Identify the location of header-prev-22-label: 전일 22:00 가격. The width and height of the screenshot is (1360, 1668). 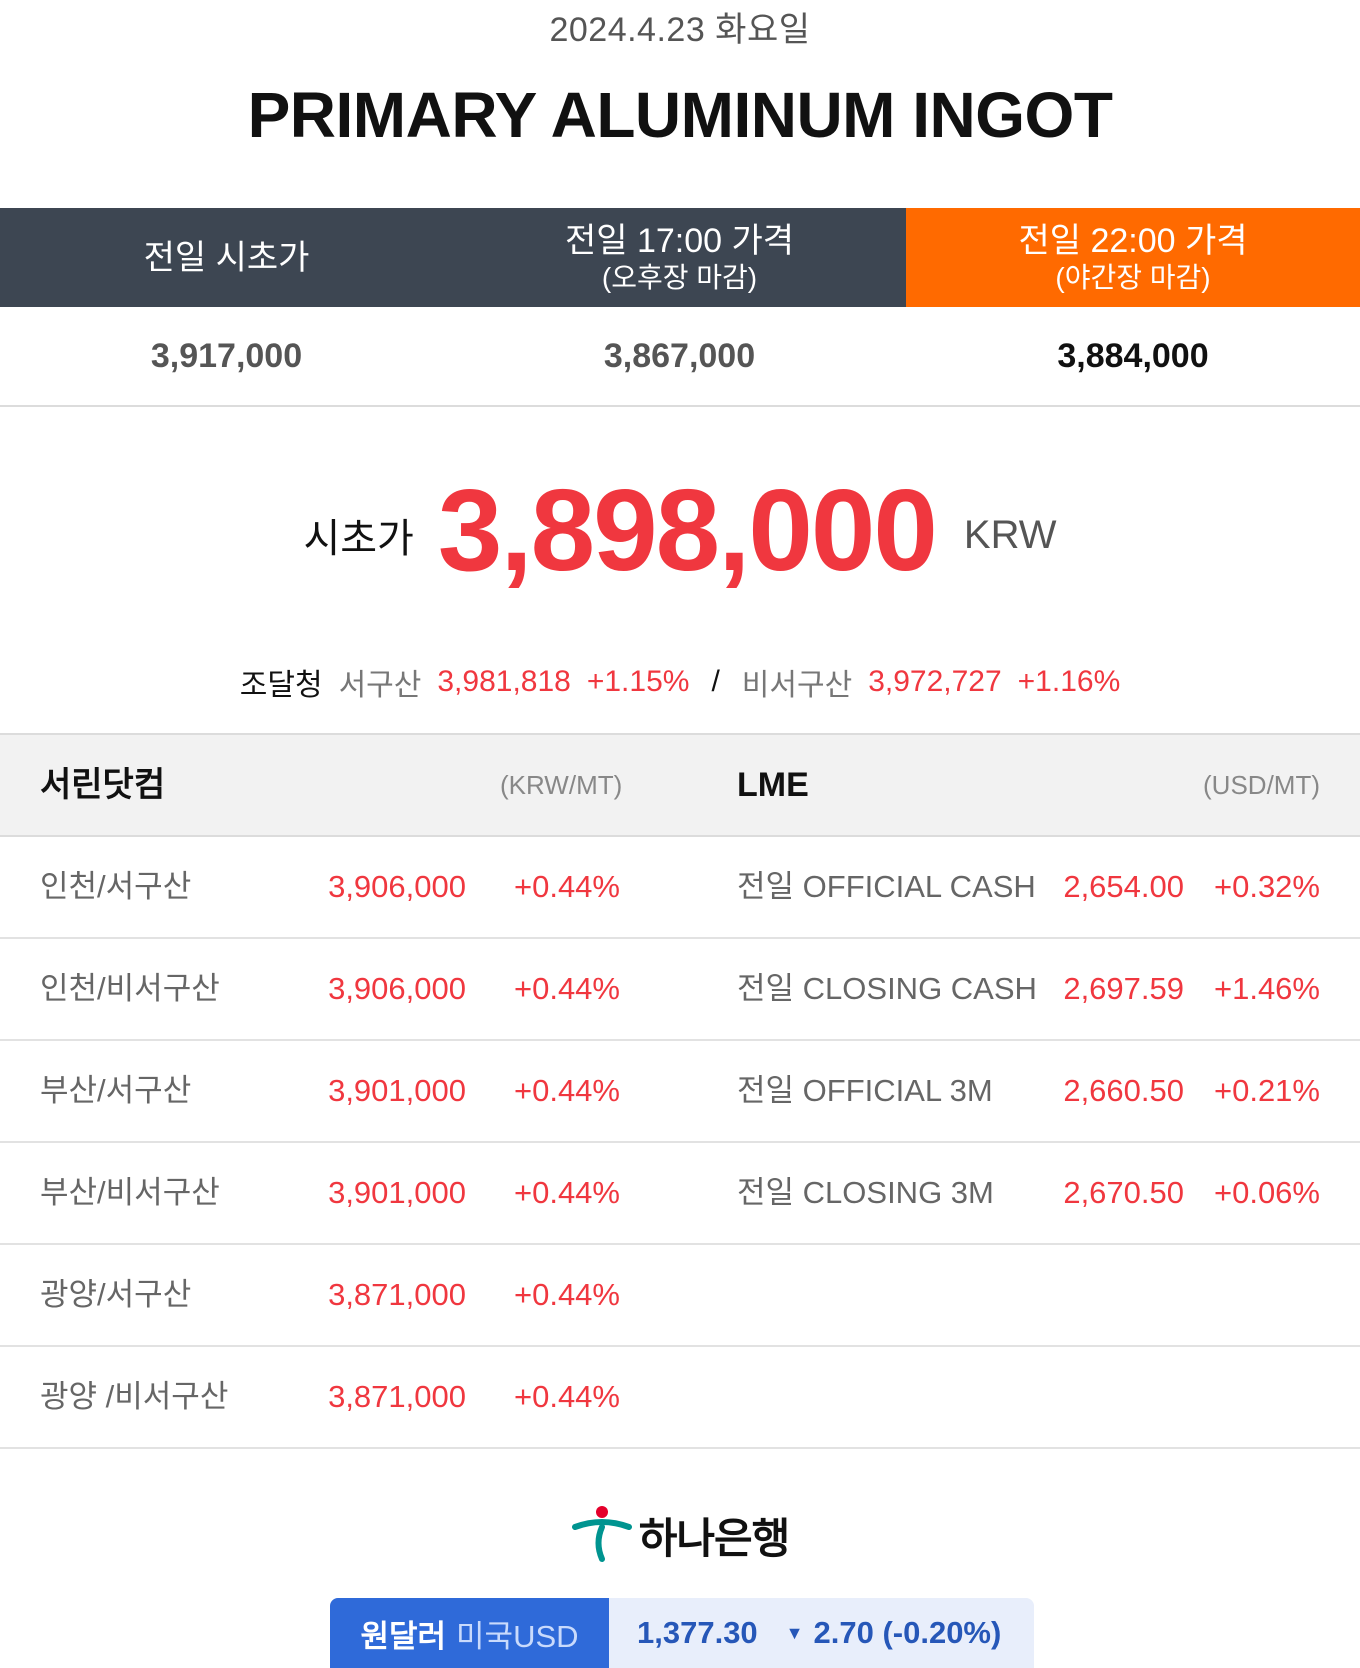
(1133, 240).